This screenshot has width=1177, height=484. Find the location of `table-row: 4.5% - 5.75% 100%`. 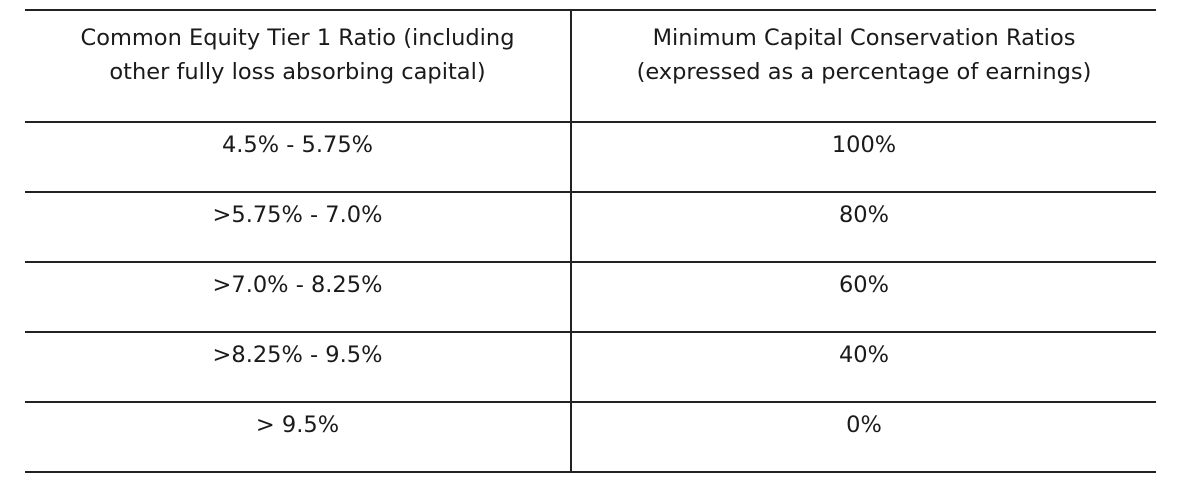

table-row: 4.5% - 5.75% 100% is located at coordinates (590, 157).